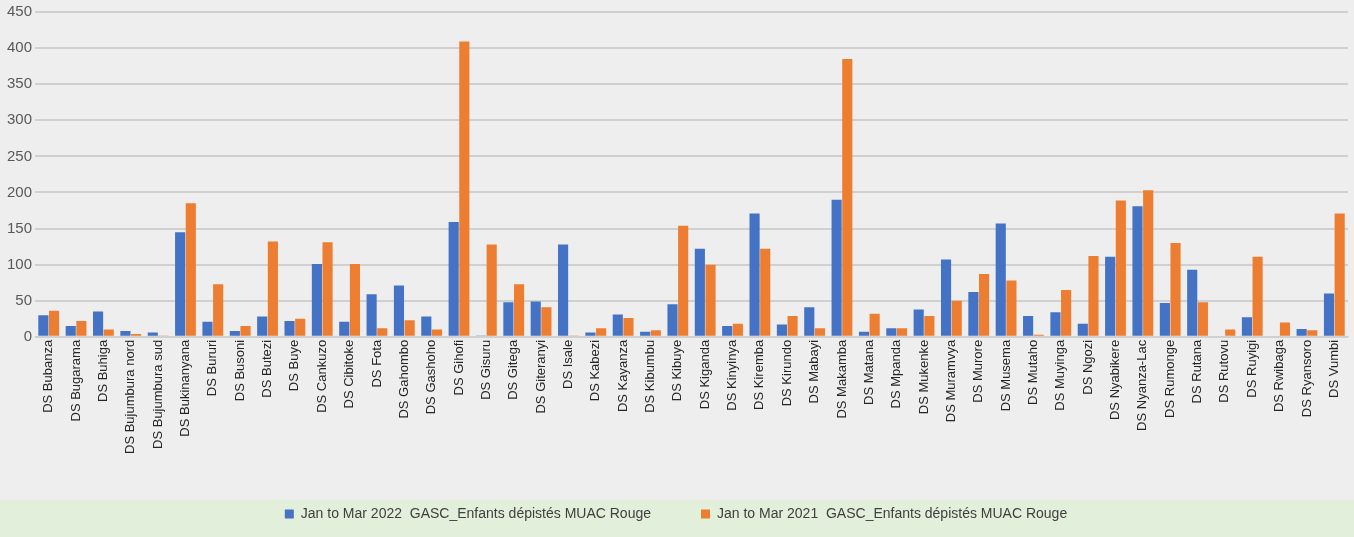 This screenshot has width=1354, height=537. Describe the element at coordinates (814, 371) in the screenshot. I see `x-tick-label: DS Mabayi` at that location.